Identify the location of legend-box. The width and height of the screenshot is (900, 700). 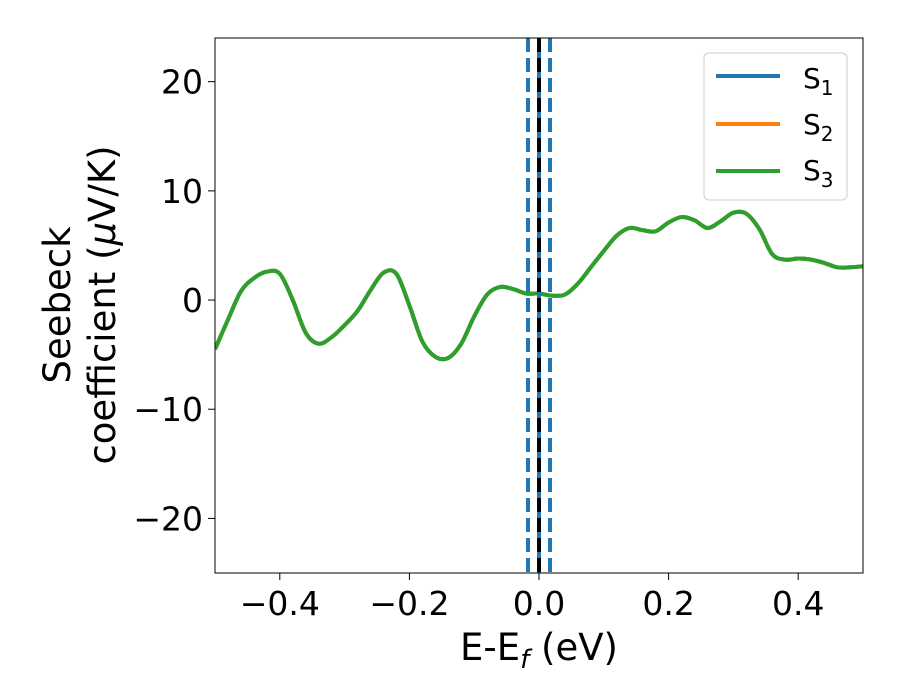
(775, 126).